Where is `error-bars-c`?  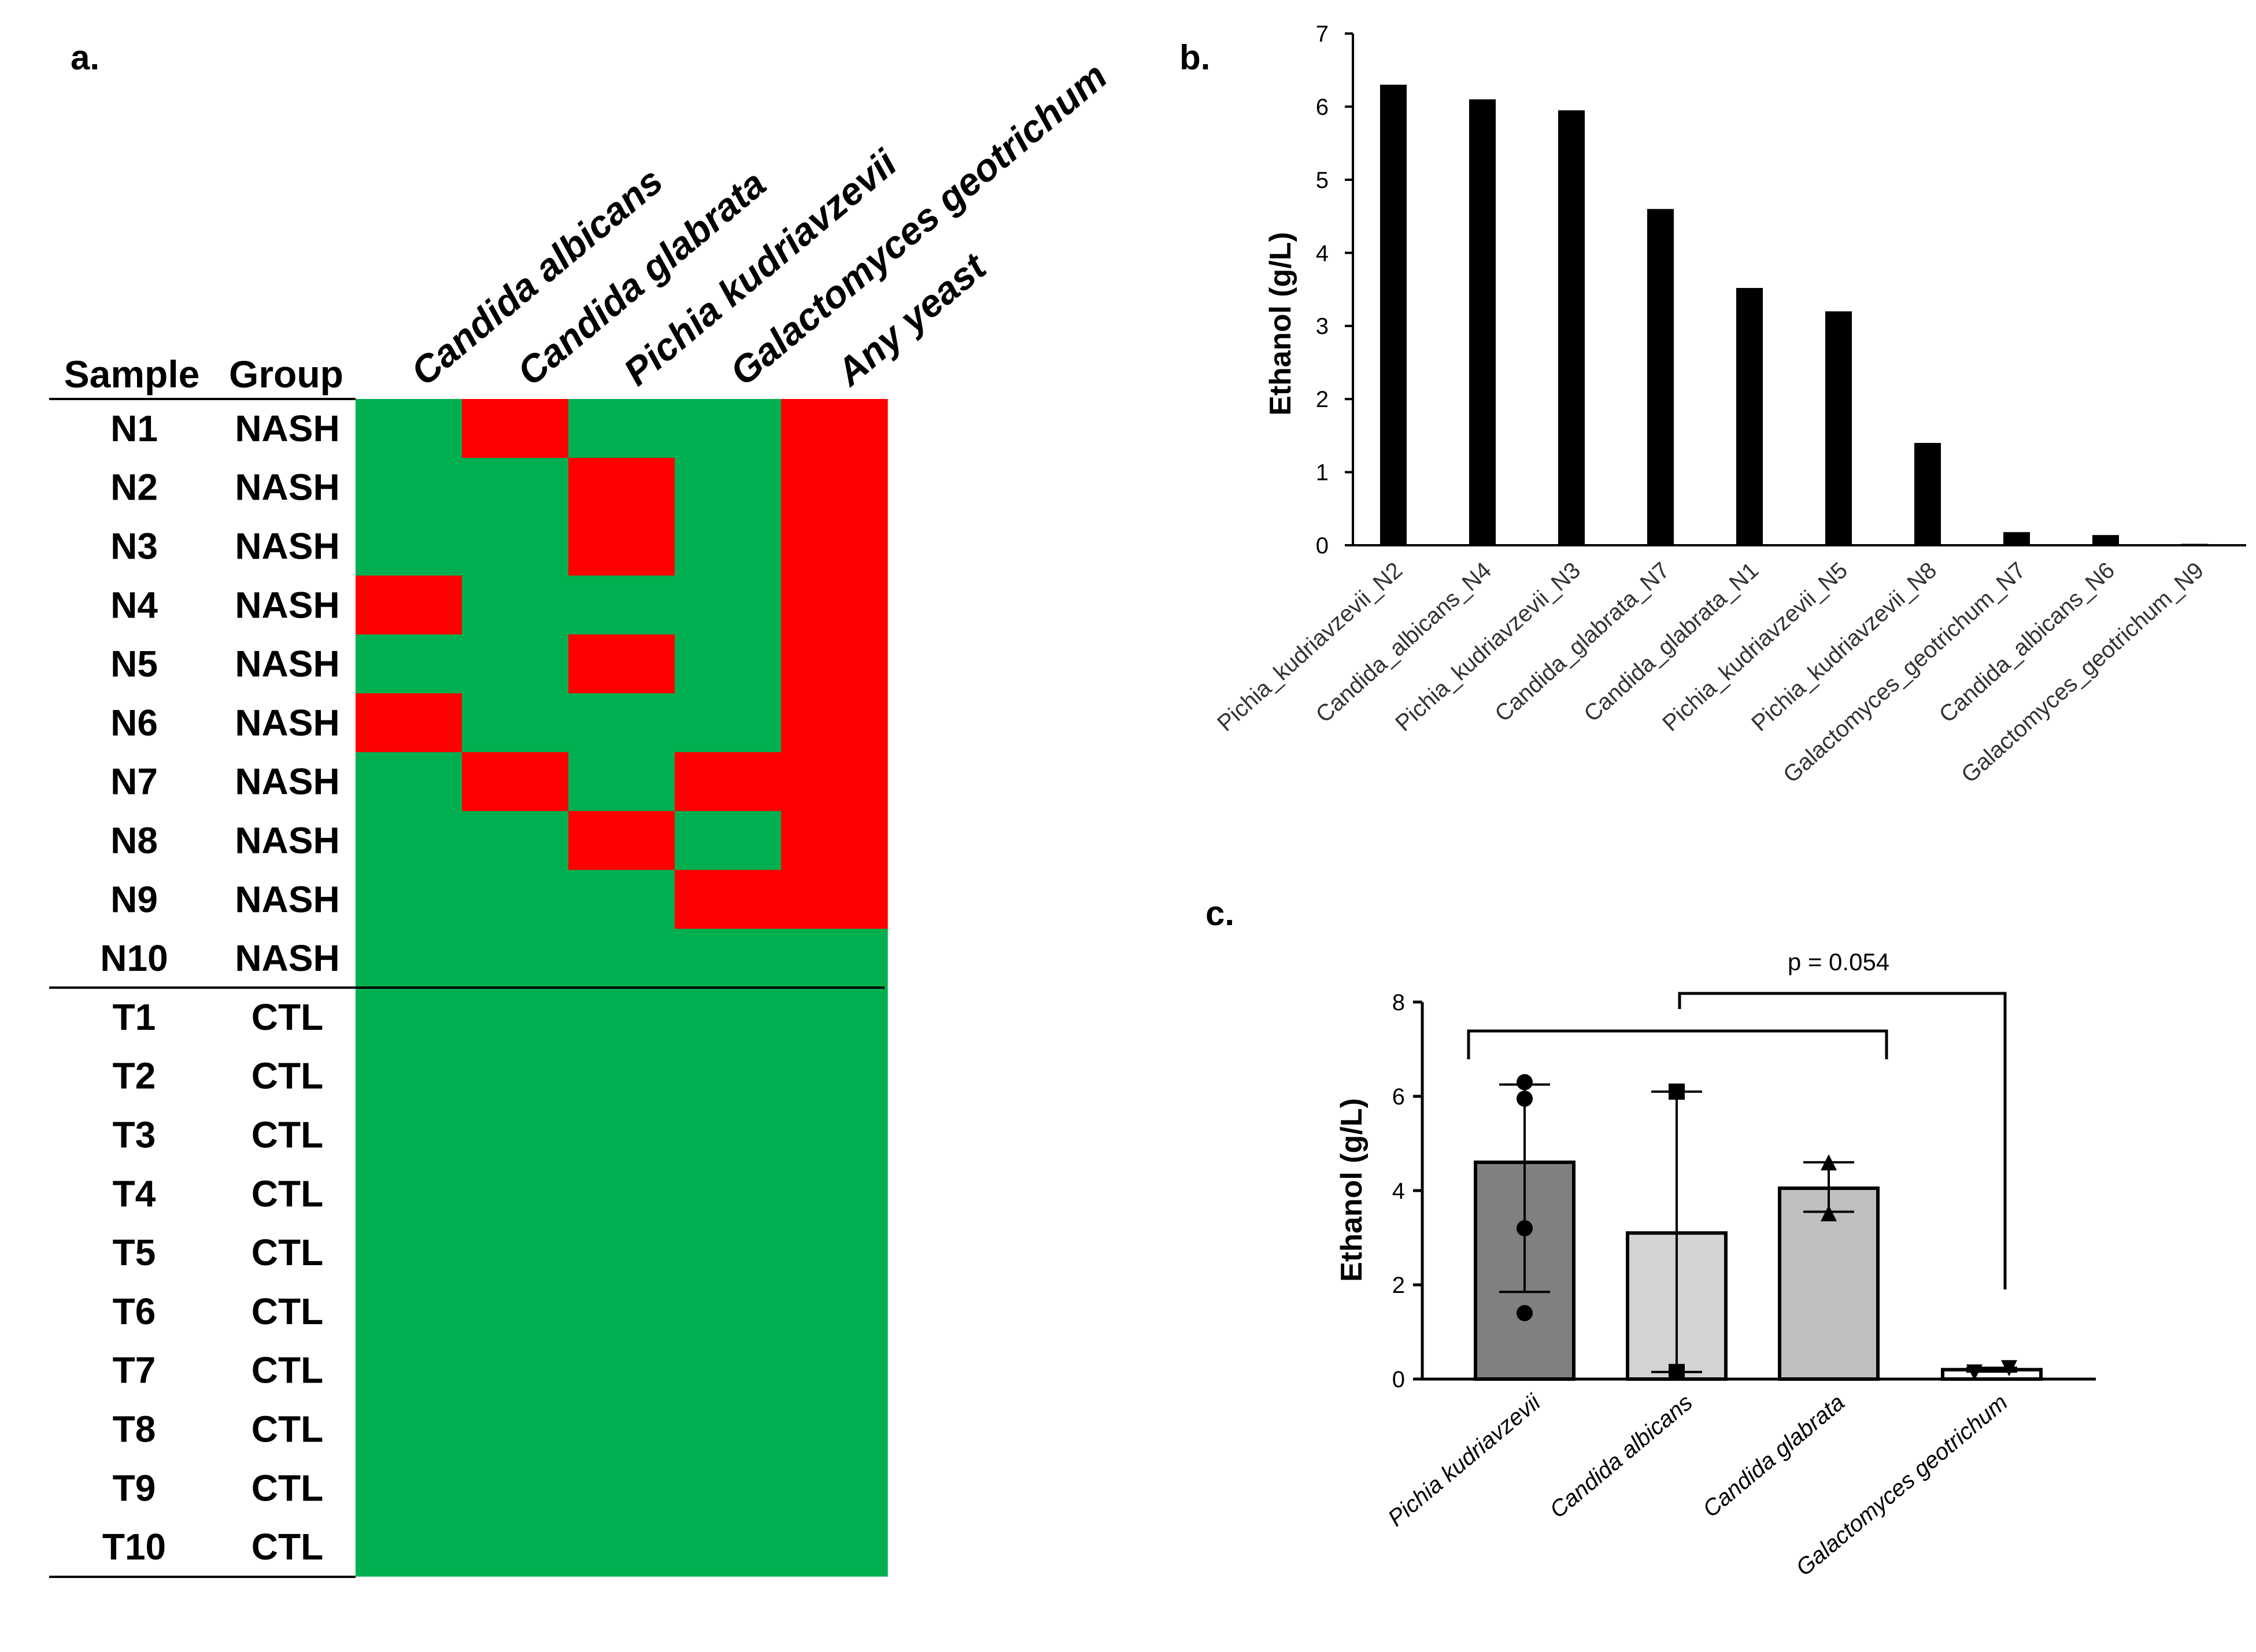
error-bars-c is located at coordinates (1758, 1228).